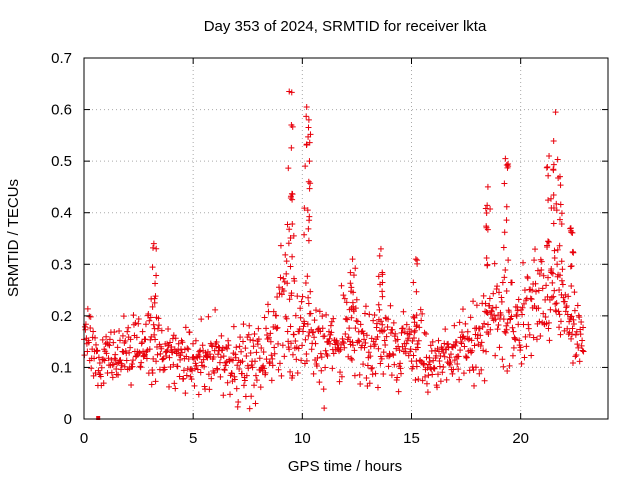 This screenshot has width=640, height=485. What do you see at coordinates (61, 316) in the screenshot?
I see `y-tick-label: 0.2` at bounding box center [61, 316].